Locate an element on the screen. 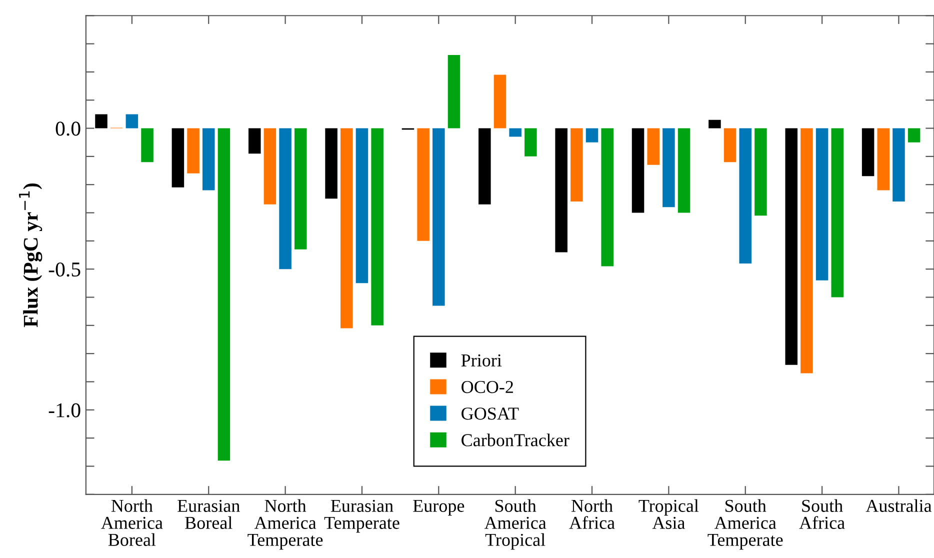 This screenshot has height=558, width=934. x-tick-label: South America Temperate is located at coordinates (745, 524).